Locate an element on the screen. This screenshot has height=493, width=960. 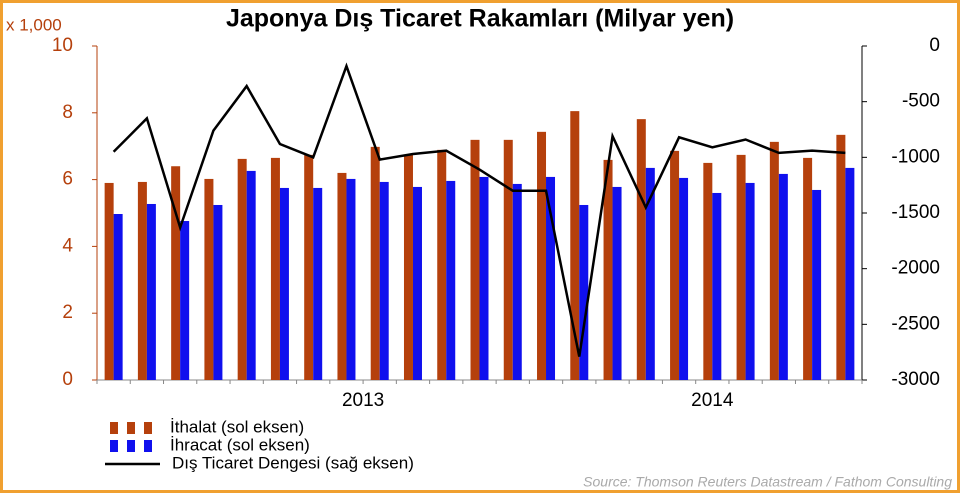
y2-tick-label: -2000 is located at coordinates (915, 268).